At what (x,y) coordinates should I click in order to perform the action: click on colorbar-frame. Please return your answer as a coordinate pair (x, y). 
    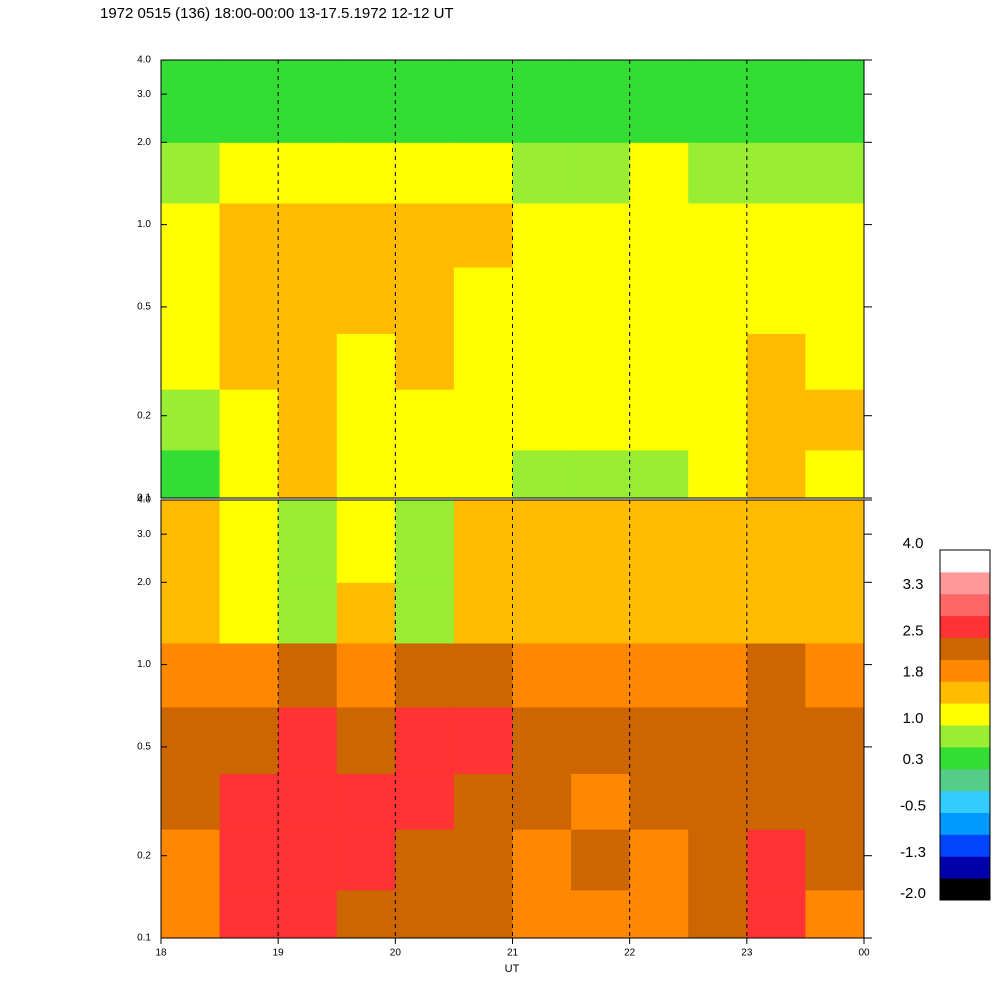
    Looking at the image, I should click on (965, 725).